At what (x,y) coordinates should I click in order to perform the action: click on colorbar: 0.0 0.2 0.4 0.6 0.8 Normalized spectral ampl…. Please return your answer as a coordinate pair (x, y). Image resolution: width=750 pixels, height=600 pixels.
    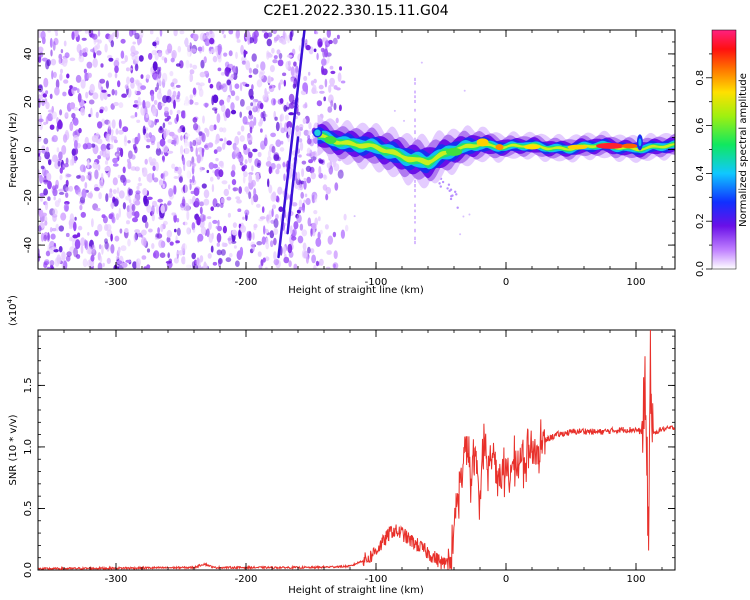
    Looking at the image, I should click on (722, 153).